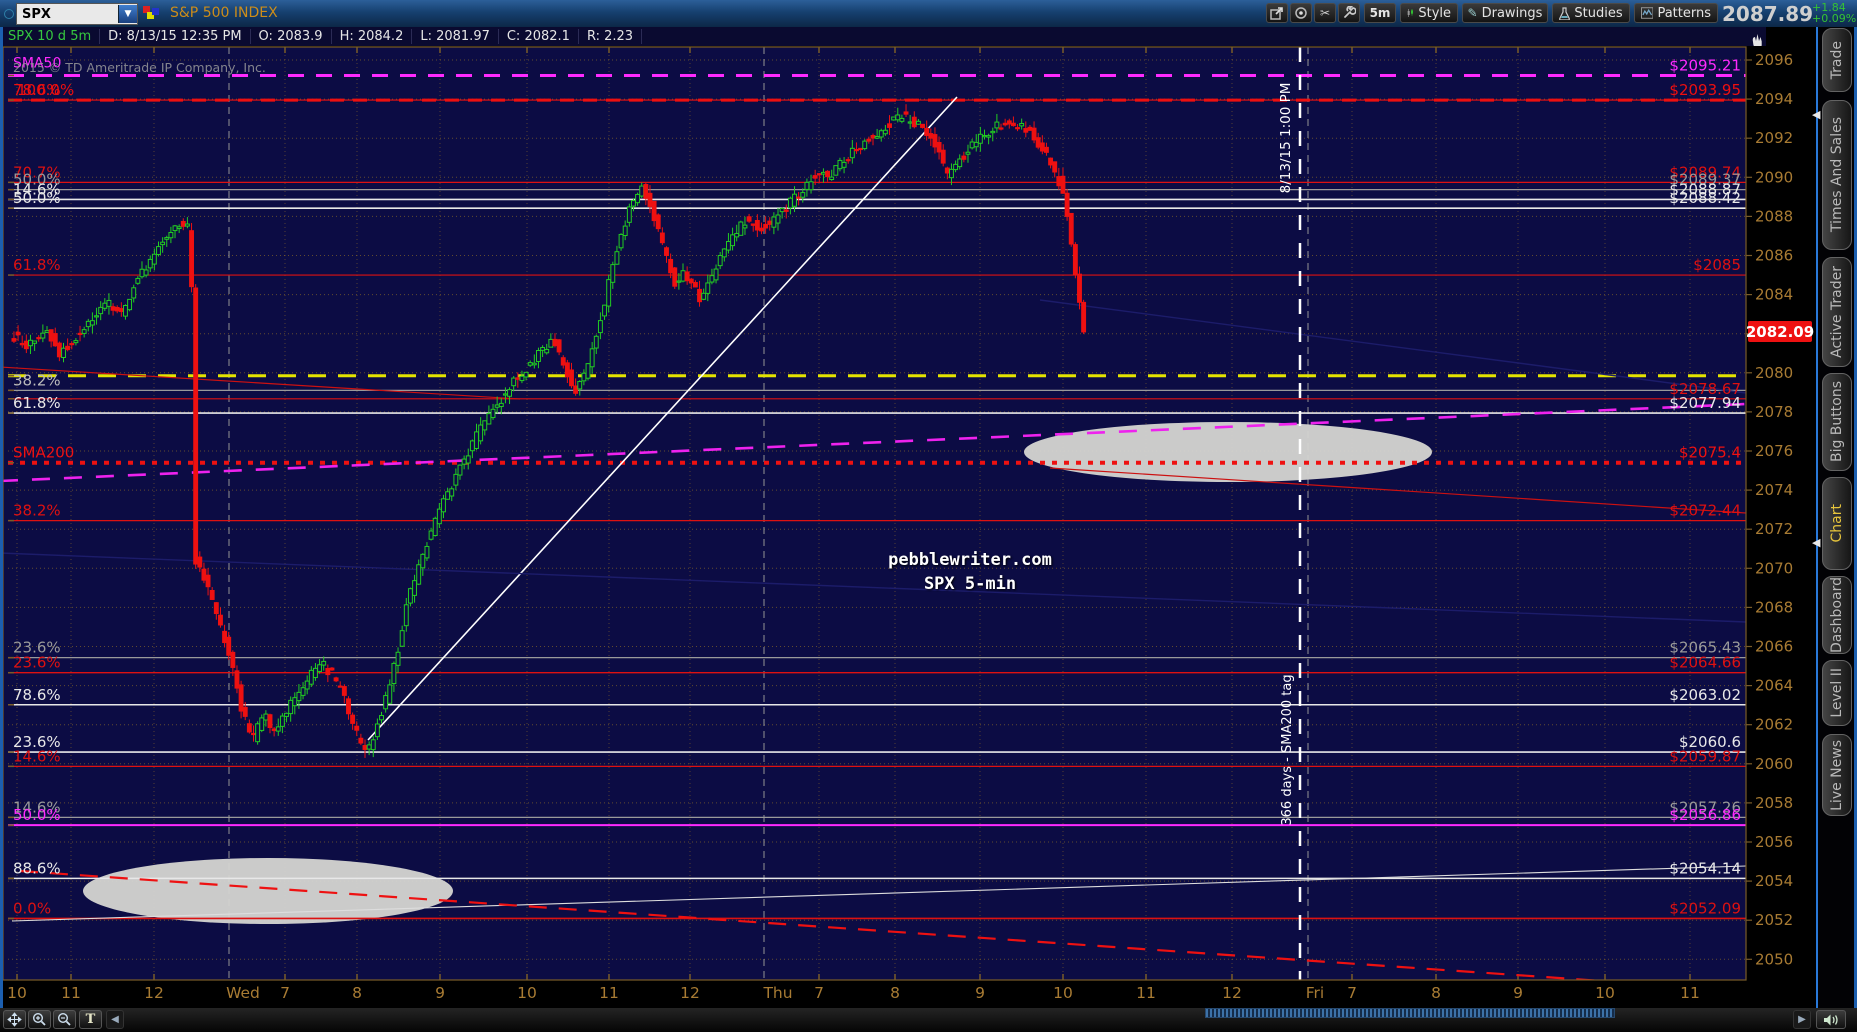 Image resolution: width=1857 pixels, height=1032 pixels. Describe the element at coordinates (1837, 523) in the screenshot. I see `sidebar-tab-chart: Chart` at that location.